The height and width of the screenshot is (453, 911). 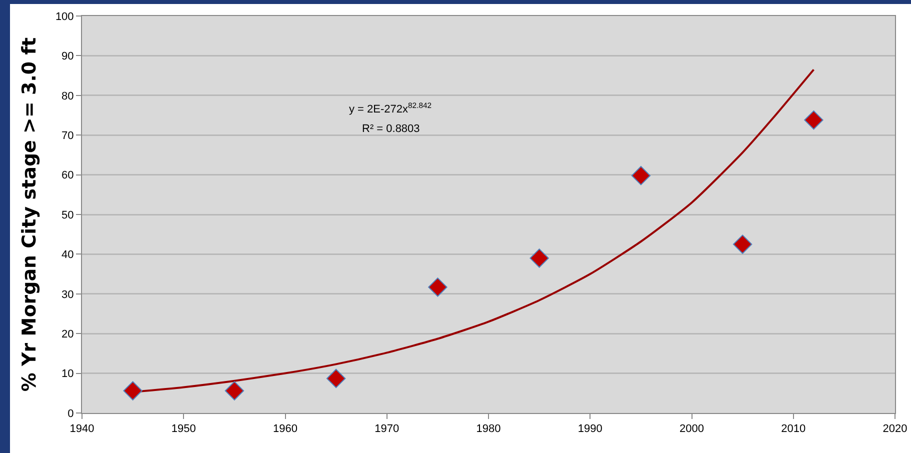 What do you see at coordinates (68, 96) in the screenshot?
I see `y-tick-label: 80` at bounding box center [68, 96].